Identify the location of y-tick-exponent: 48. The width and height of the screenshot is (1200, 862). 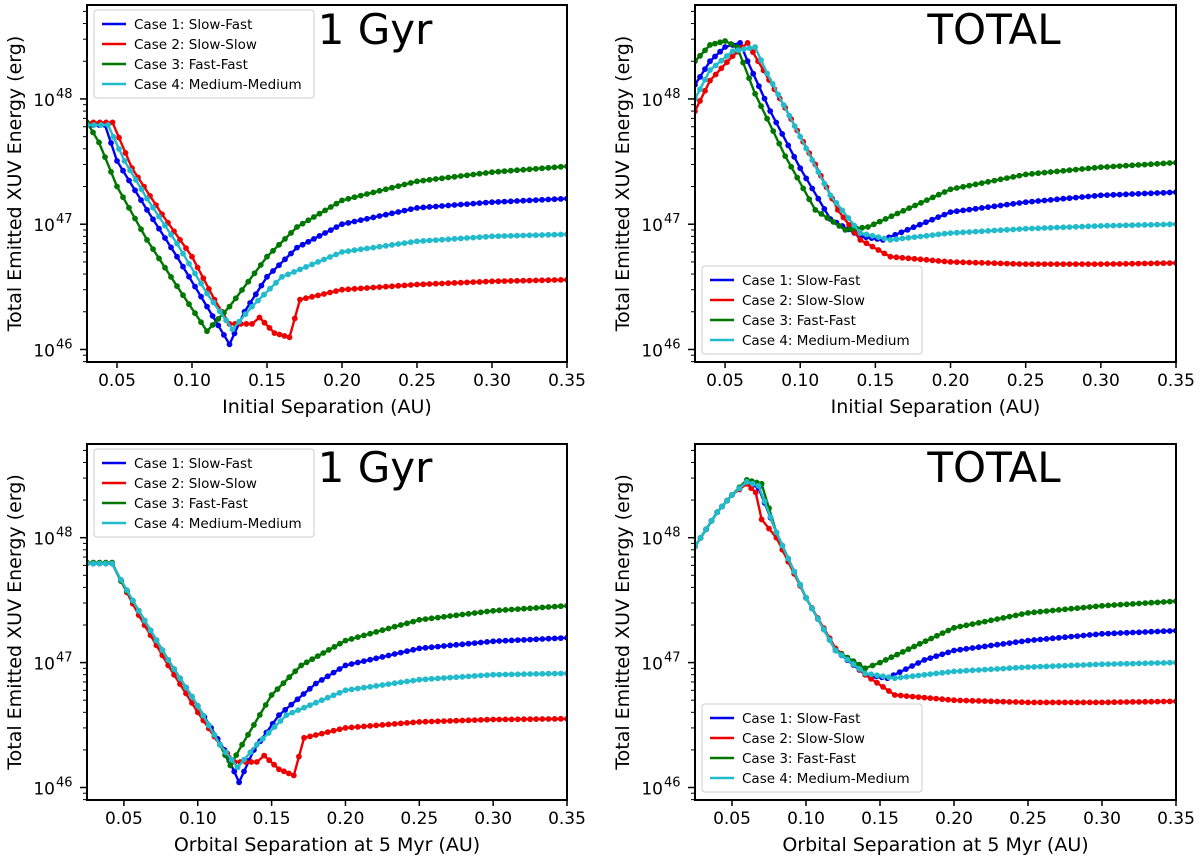
(672, 94).